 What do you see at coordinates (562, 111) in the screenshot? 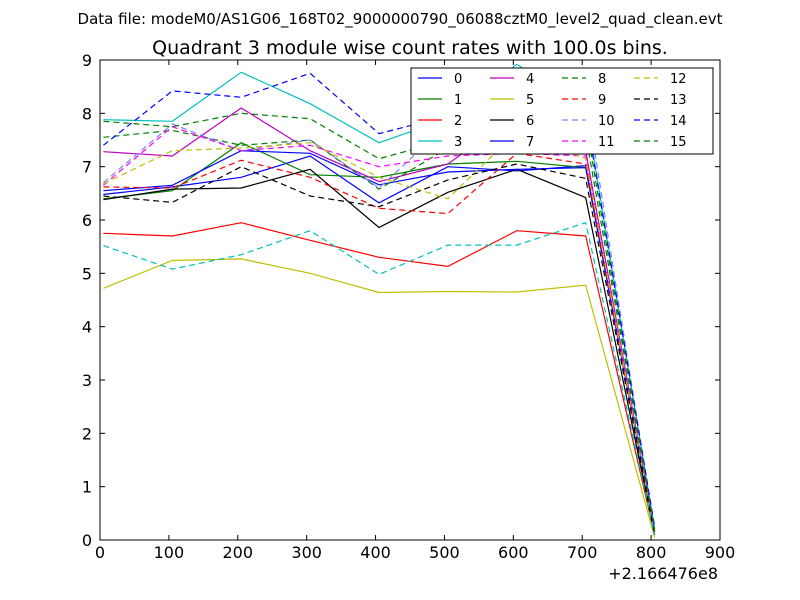
I see `legend-box` at bounding box center [562, 111].